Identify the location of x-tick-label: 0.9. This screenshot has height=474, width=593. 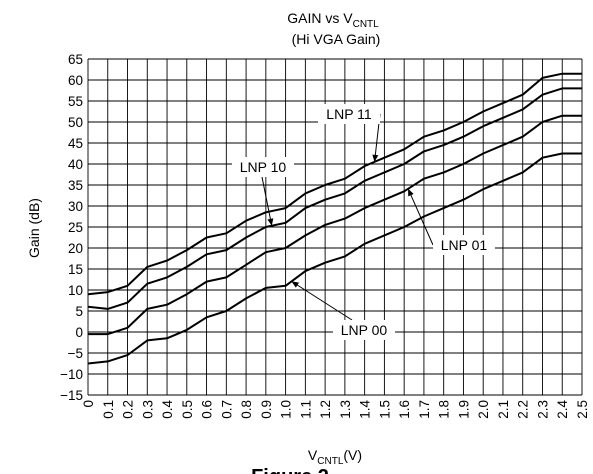
(266, 409).